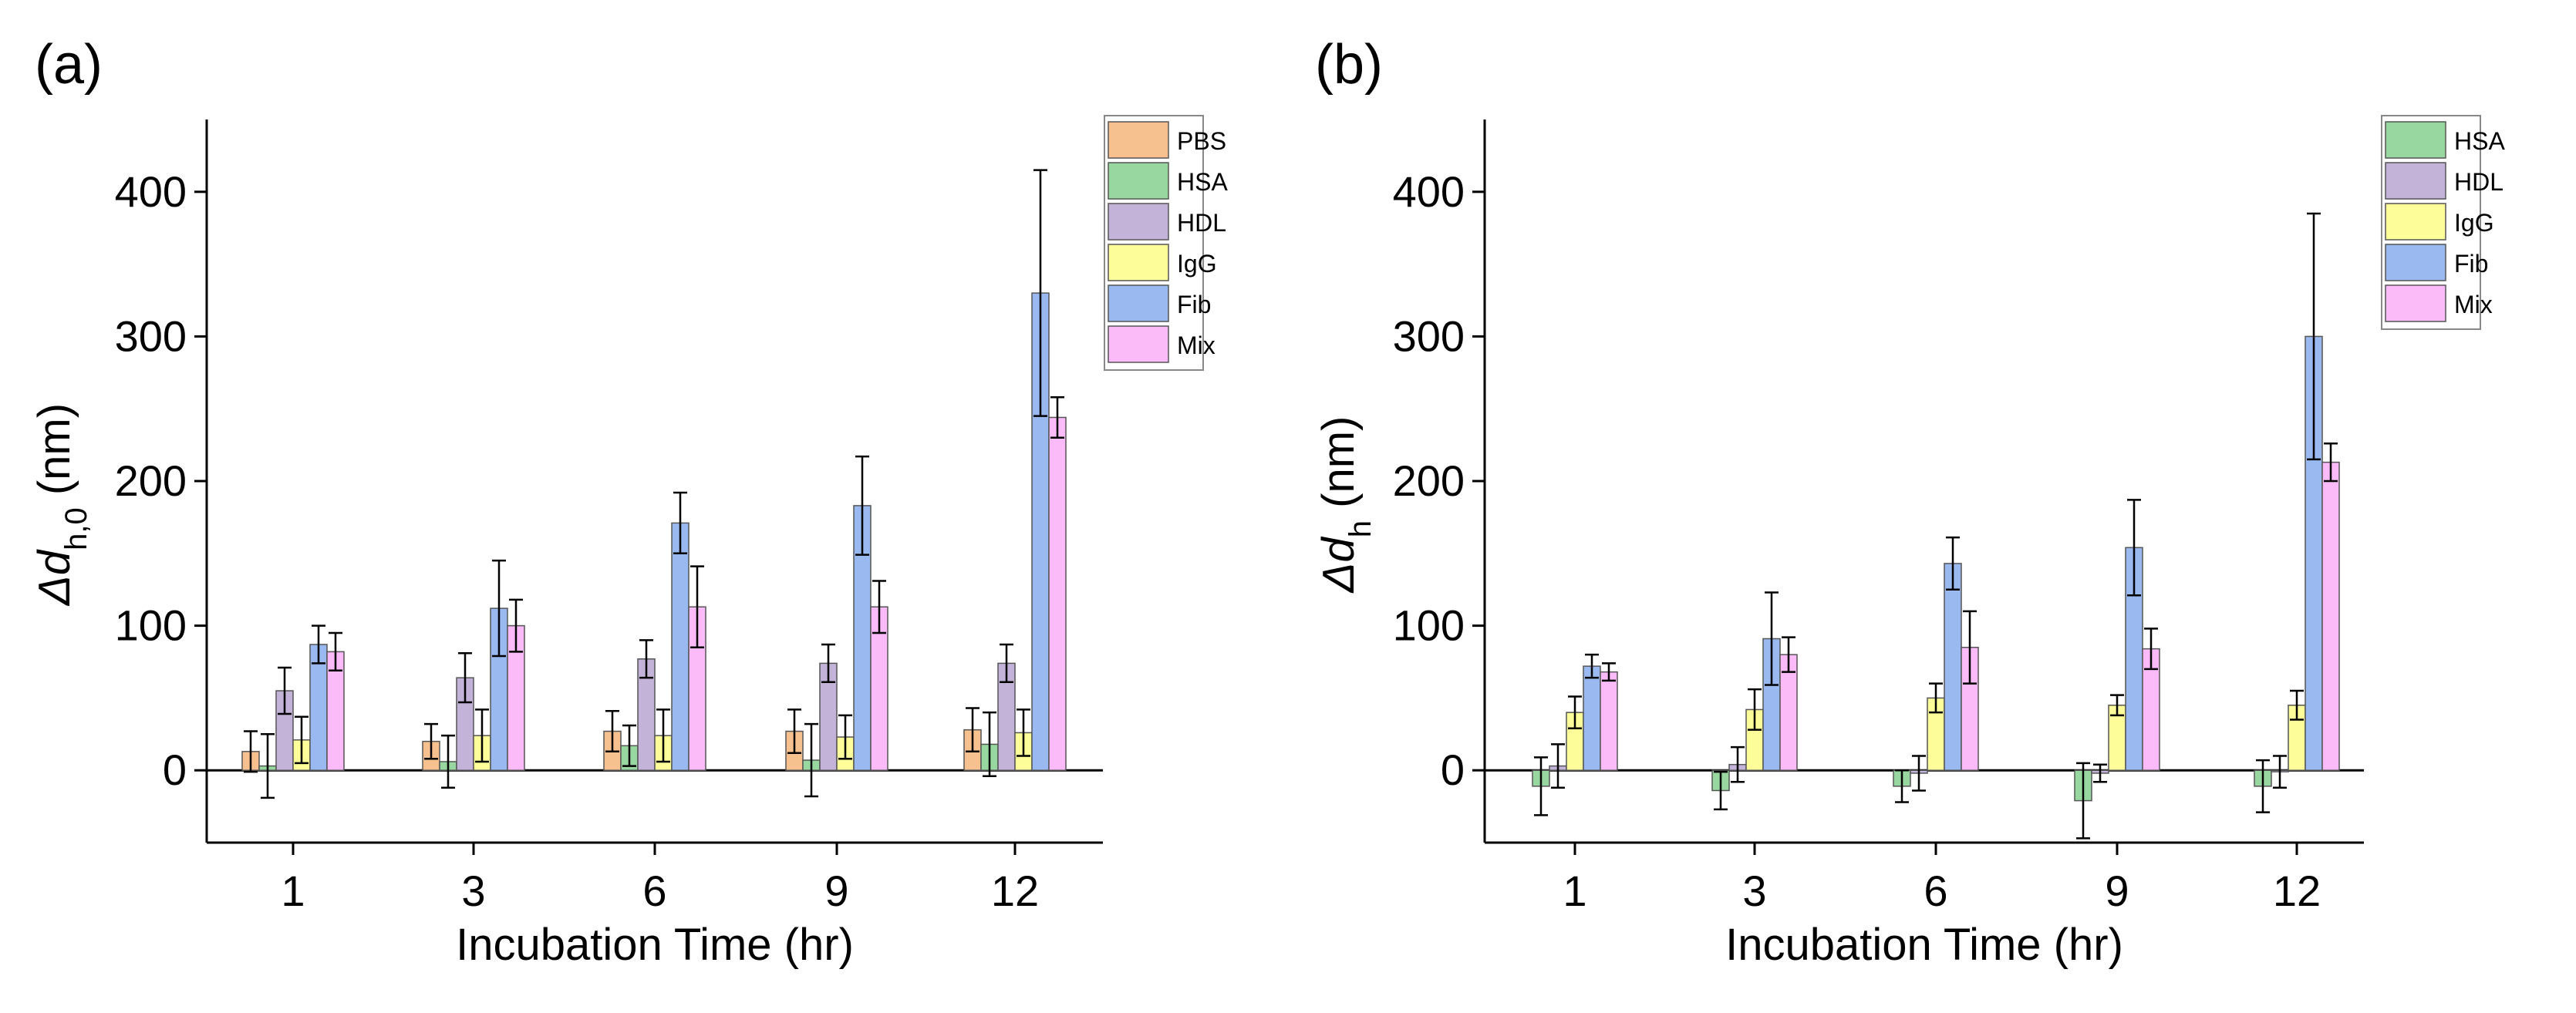 This screenshot has height=1013, width=2576. I want to click on legend: PBS HSA HDL IgG Fib Mix, so click(1166, 243).